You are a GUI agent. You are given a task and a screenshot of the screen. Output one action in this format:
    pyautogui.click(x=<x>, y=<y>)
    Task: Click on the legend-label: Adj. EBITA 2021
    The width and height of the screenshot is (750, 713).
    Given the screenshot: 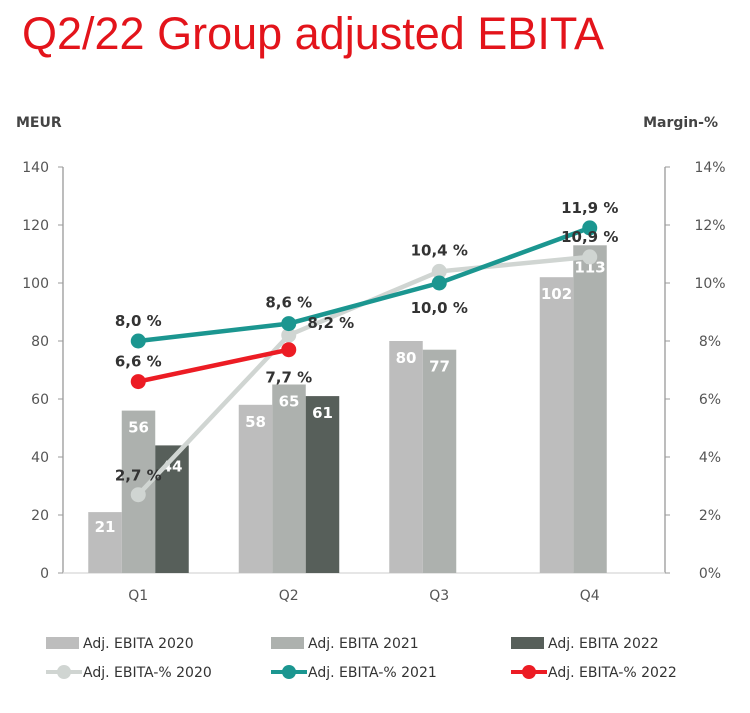 What is the action you would take?
    pyautogui.click(x=363, y=644)
    